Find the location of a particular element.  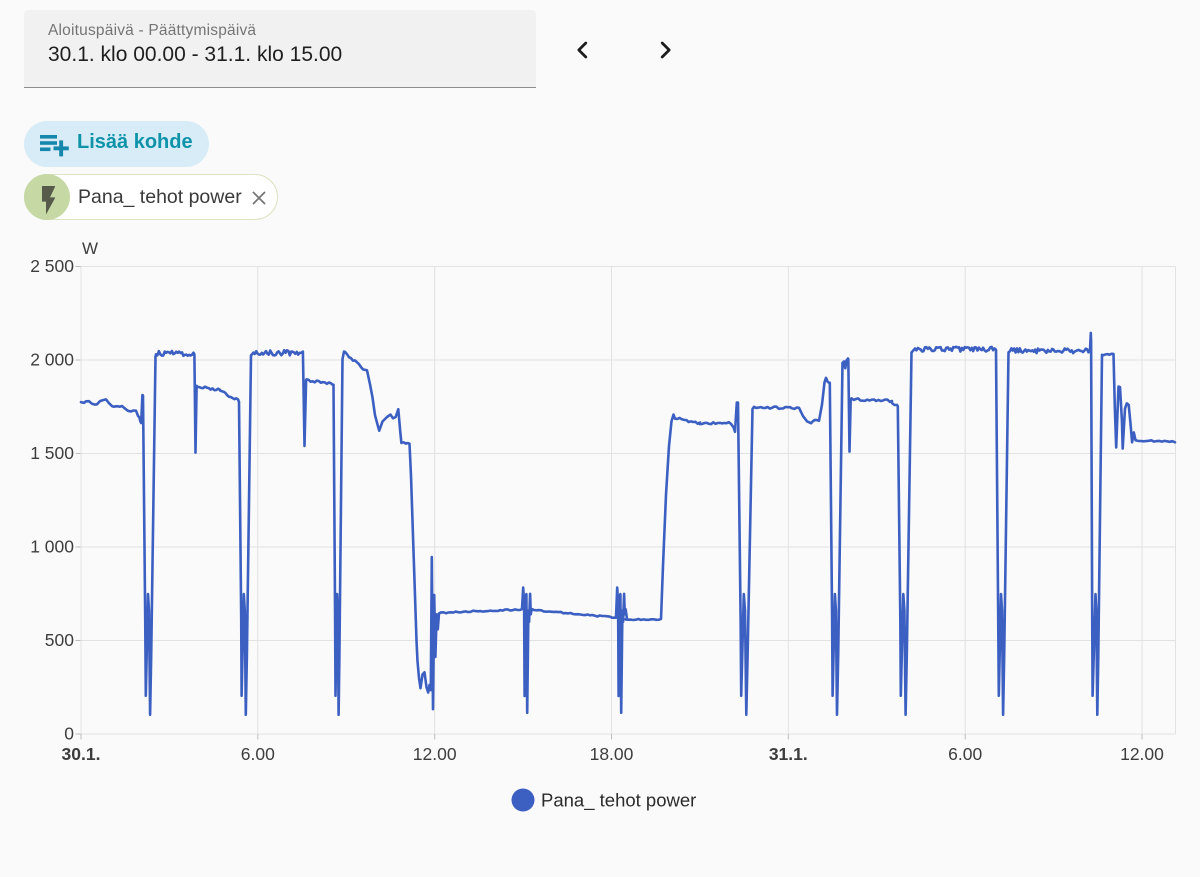

svg-text: 0 is located at coordinates (69, 734).